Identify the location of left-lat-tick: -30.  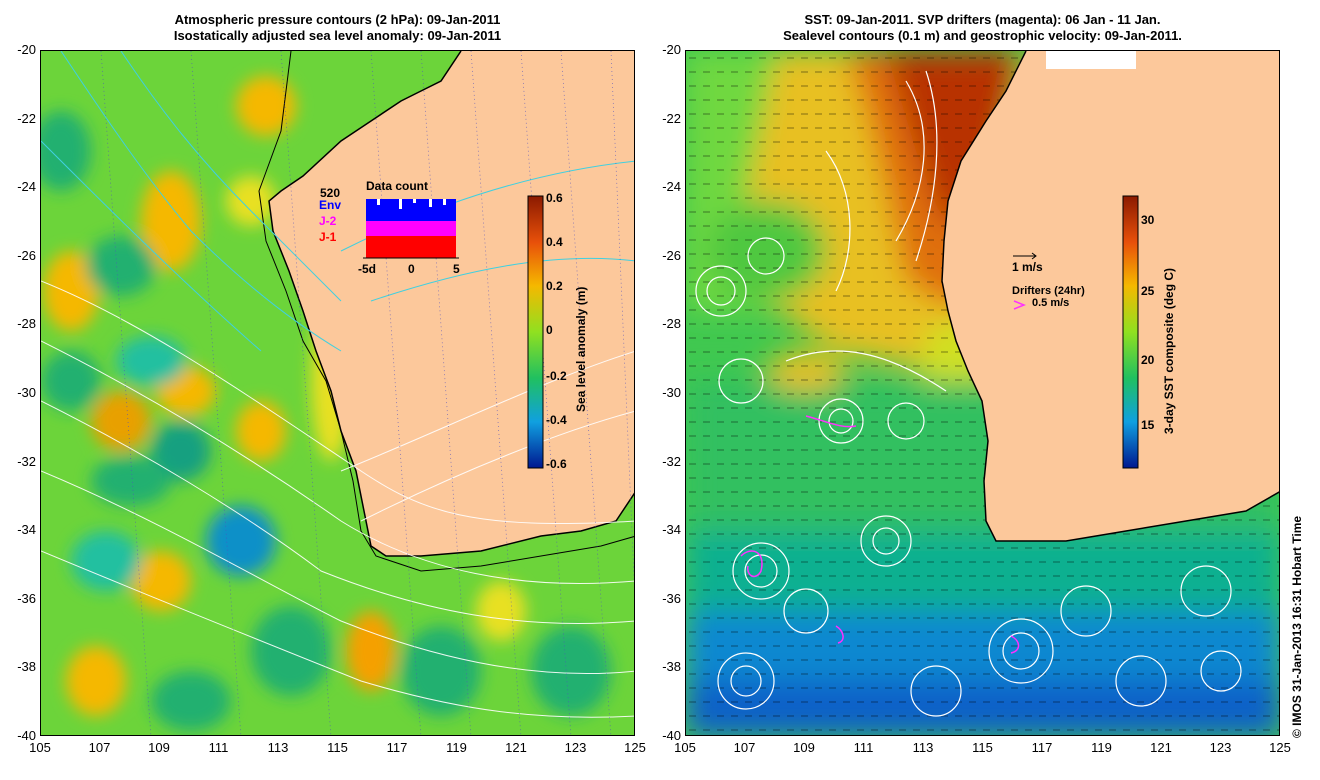
(26, 392).